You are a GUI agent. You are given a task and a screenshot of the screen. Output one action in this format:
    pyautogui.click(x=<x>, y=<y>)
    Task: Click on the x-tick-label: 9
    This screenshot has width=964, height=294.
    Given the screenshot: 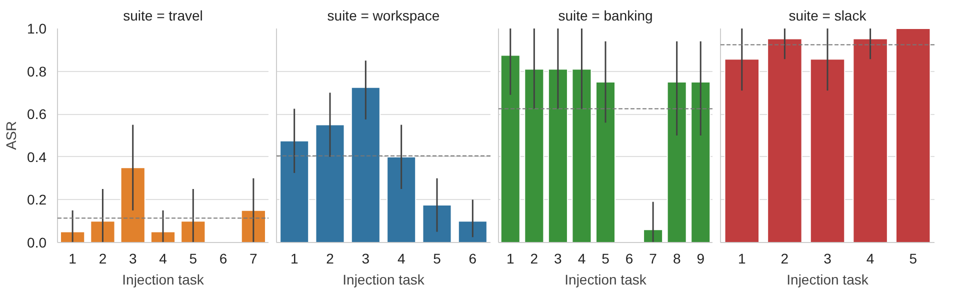 What is the action you would take?
    pyautogui.click(x=700, y=258)
    